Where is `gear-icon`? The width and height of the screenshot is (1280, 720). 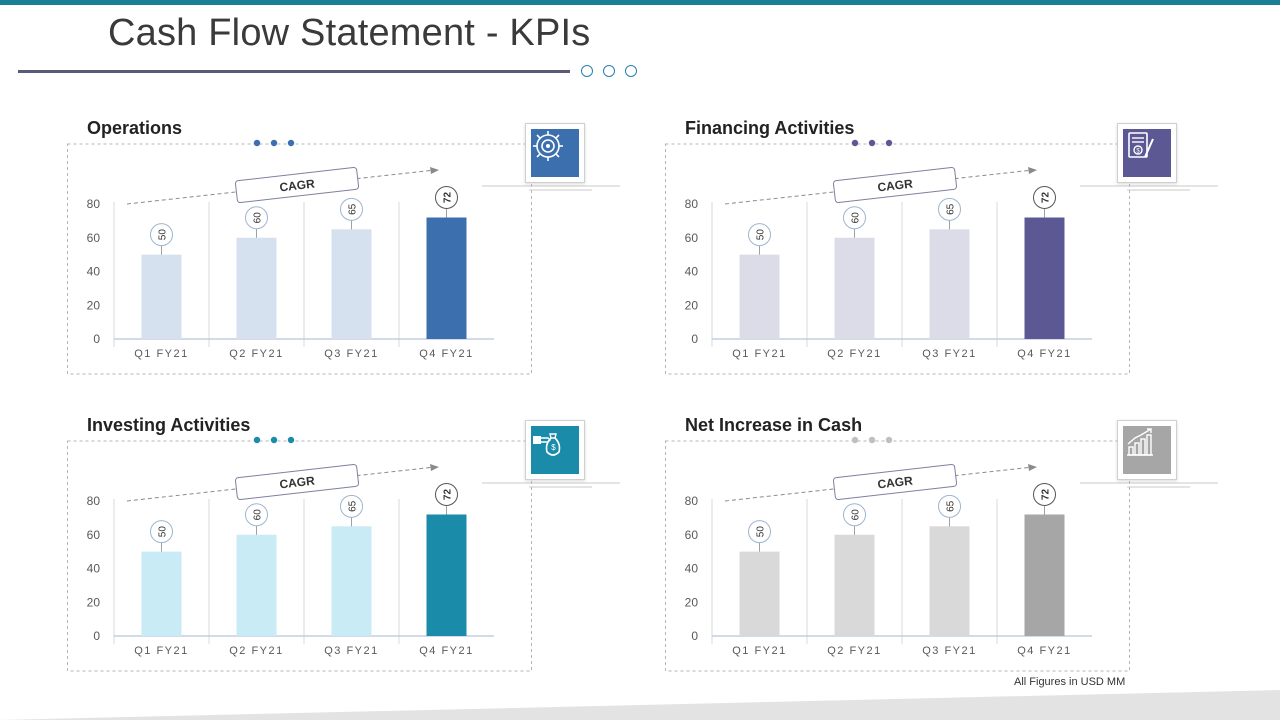 gear-icon is located at coordinates (548, 146).